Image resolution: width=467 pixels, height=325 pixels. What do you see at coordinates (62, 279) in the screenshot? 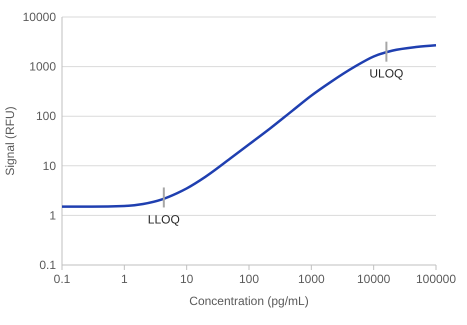
I see `x-tick-label: 0.1` at bounding box center [62, 279].